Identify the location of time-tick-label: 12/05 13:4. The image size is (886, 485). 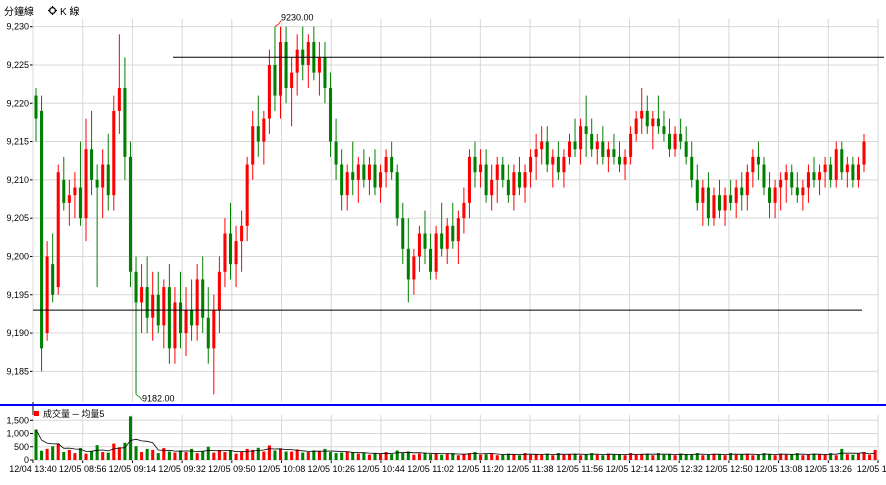
(871, 469).